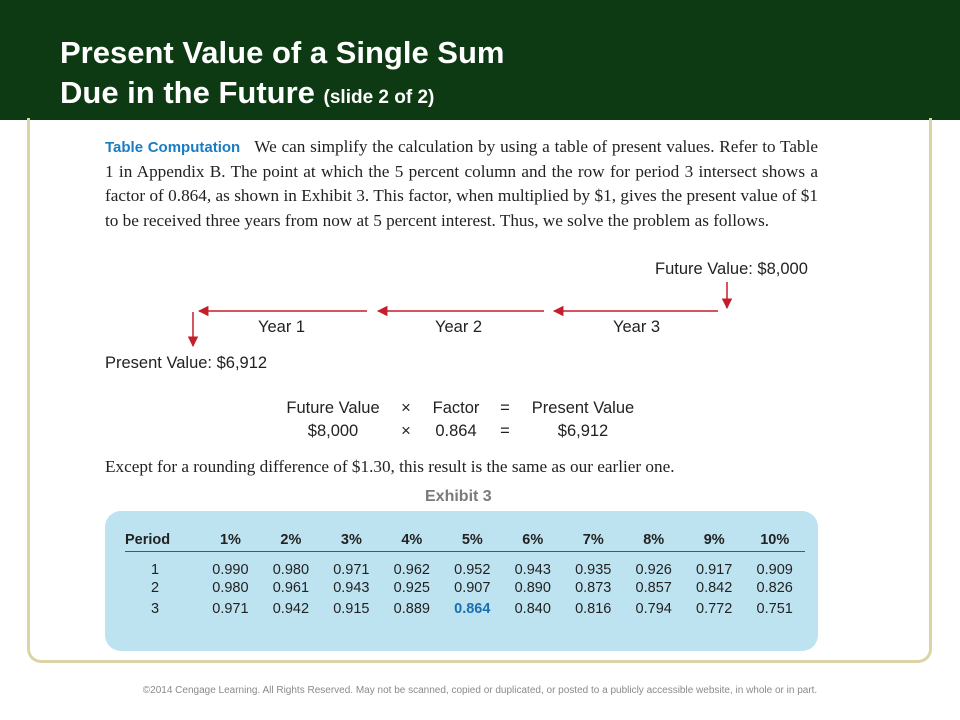 This screenshot has width=960, height=720. What do you see at coordinates (505, 431) in the screenshot?
I see `eq-value-equals: =` at bounding box center [505, 431].